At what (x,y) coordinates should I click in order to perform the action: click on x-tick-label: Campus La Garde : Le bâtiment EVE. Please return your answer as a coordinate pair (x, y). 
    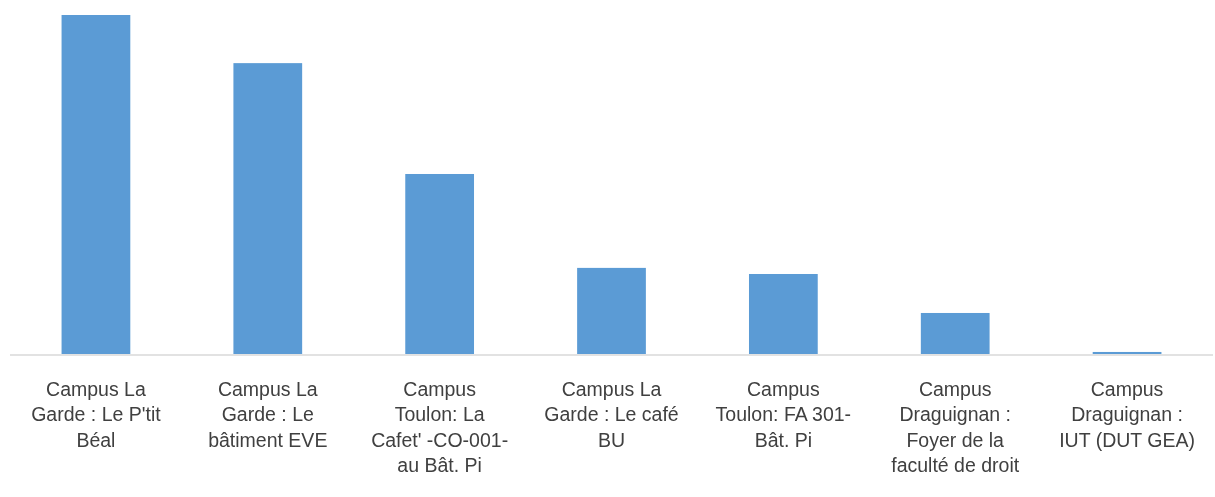
    Looking at the image, I should click on (268, 414).